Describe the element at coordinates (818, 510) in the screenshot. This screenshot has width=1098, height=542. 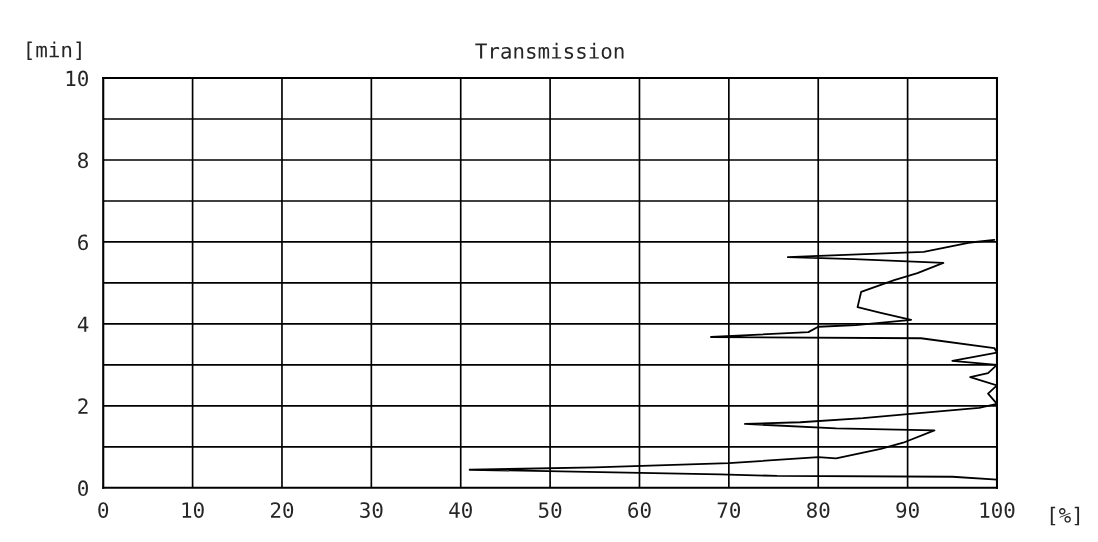
I see `x-tick-label: 80` at that location.